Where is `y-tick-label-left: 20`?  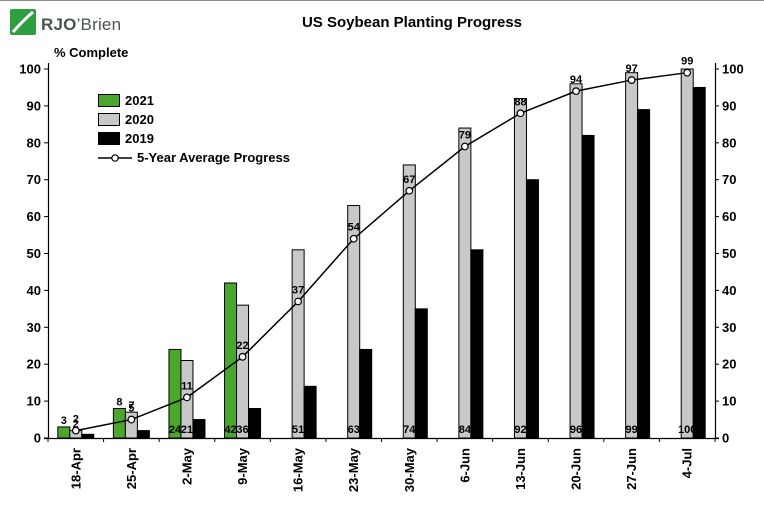 y-tick-label-left: 20 is located at coordinates (34, 364).